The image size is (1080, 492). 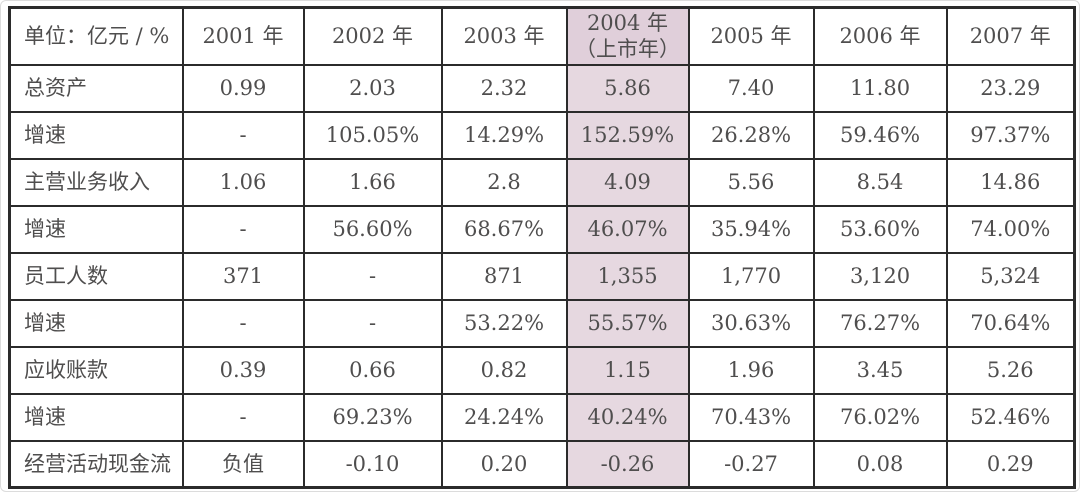 I want to click on value-cell-highlighted: 40.24%, so click(x=627, y=417).